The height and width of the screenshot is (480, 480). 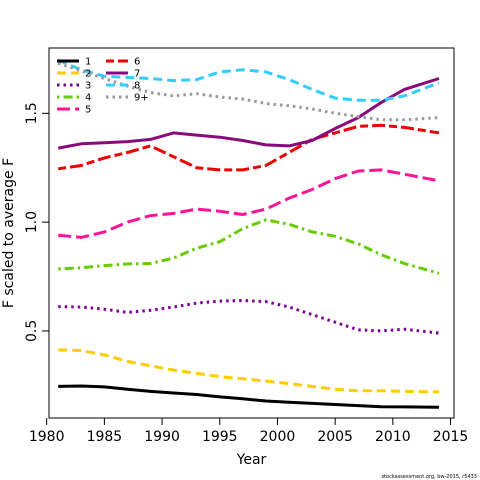 What do you see at coordinates (251, 460) in the screenshot?
I see `x-axis-label: Year` at bounding box center [251, 460].